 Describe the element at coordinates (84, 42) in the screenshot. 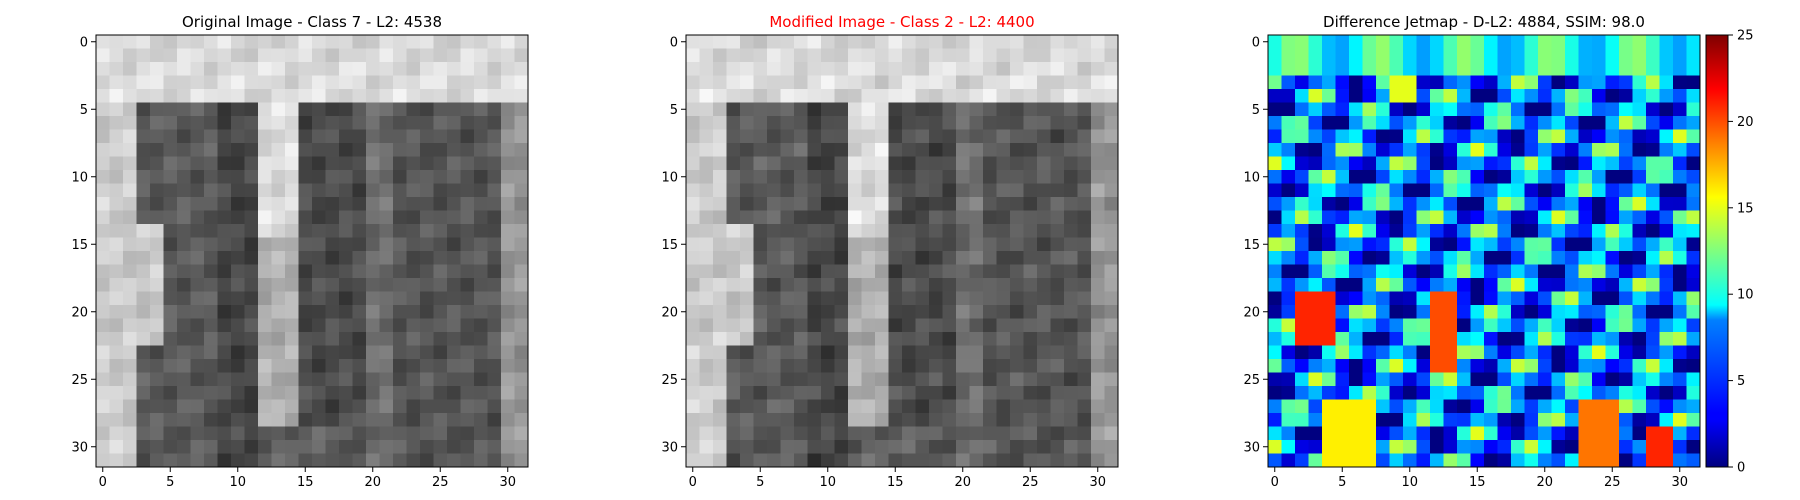

I see `y-tick-label: 0` at that location.